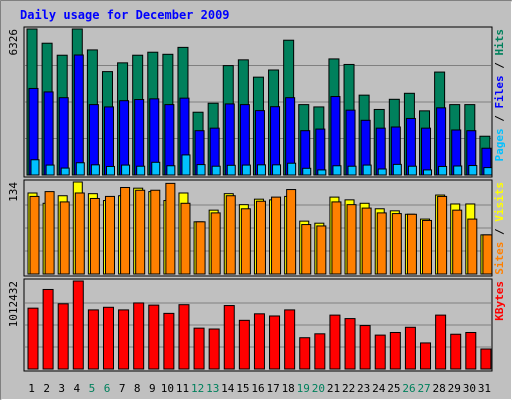  Describe the element at coordinates (107, 388) in the screenshot. I see `x-tick-label: 6` at that location.